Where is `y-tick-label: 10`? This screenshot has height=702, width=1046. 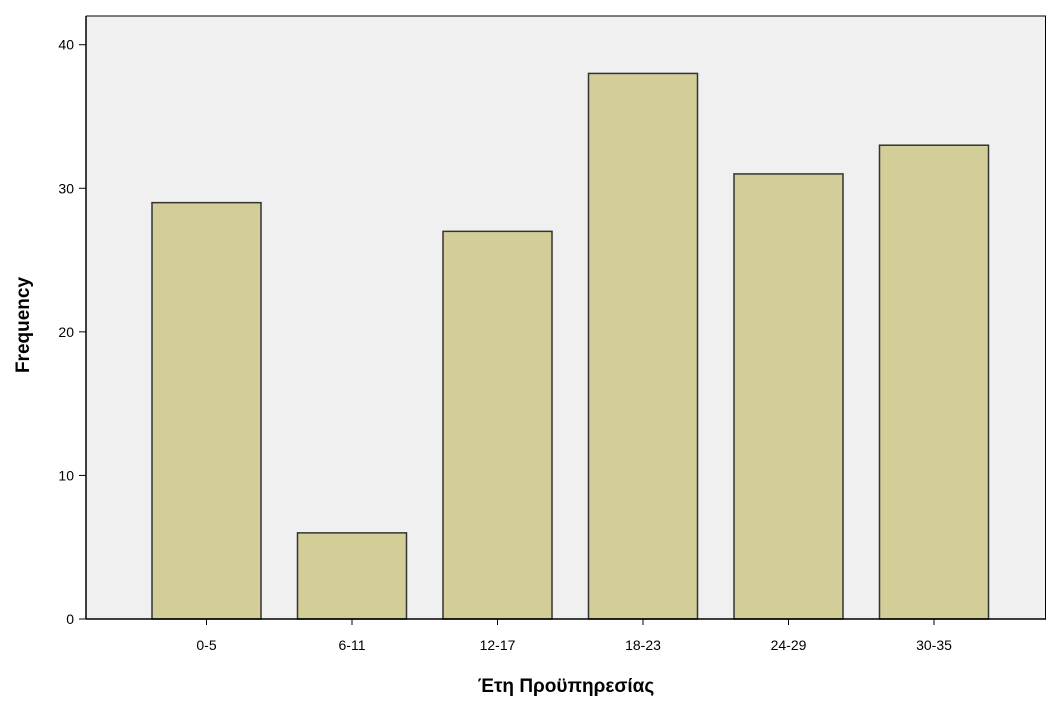
y-tick-label: 10 is located at coordinates (66, 475).